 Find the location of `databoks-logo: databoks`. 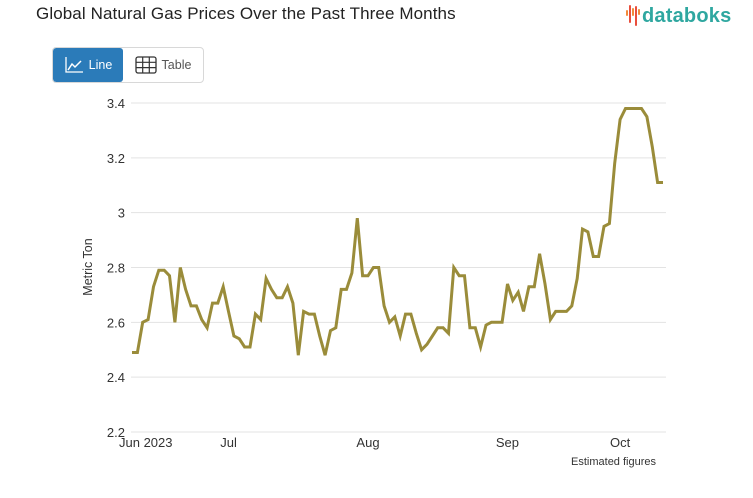

databoks-logo: databoks is located at coordinates (678, 16).